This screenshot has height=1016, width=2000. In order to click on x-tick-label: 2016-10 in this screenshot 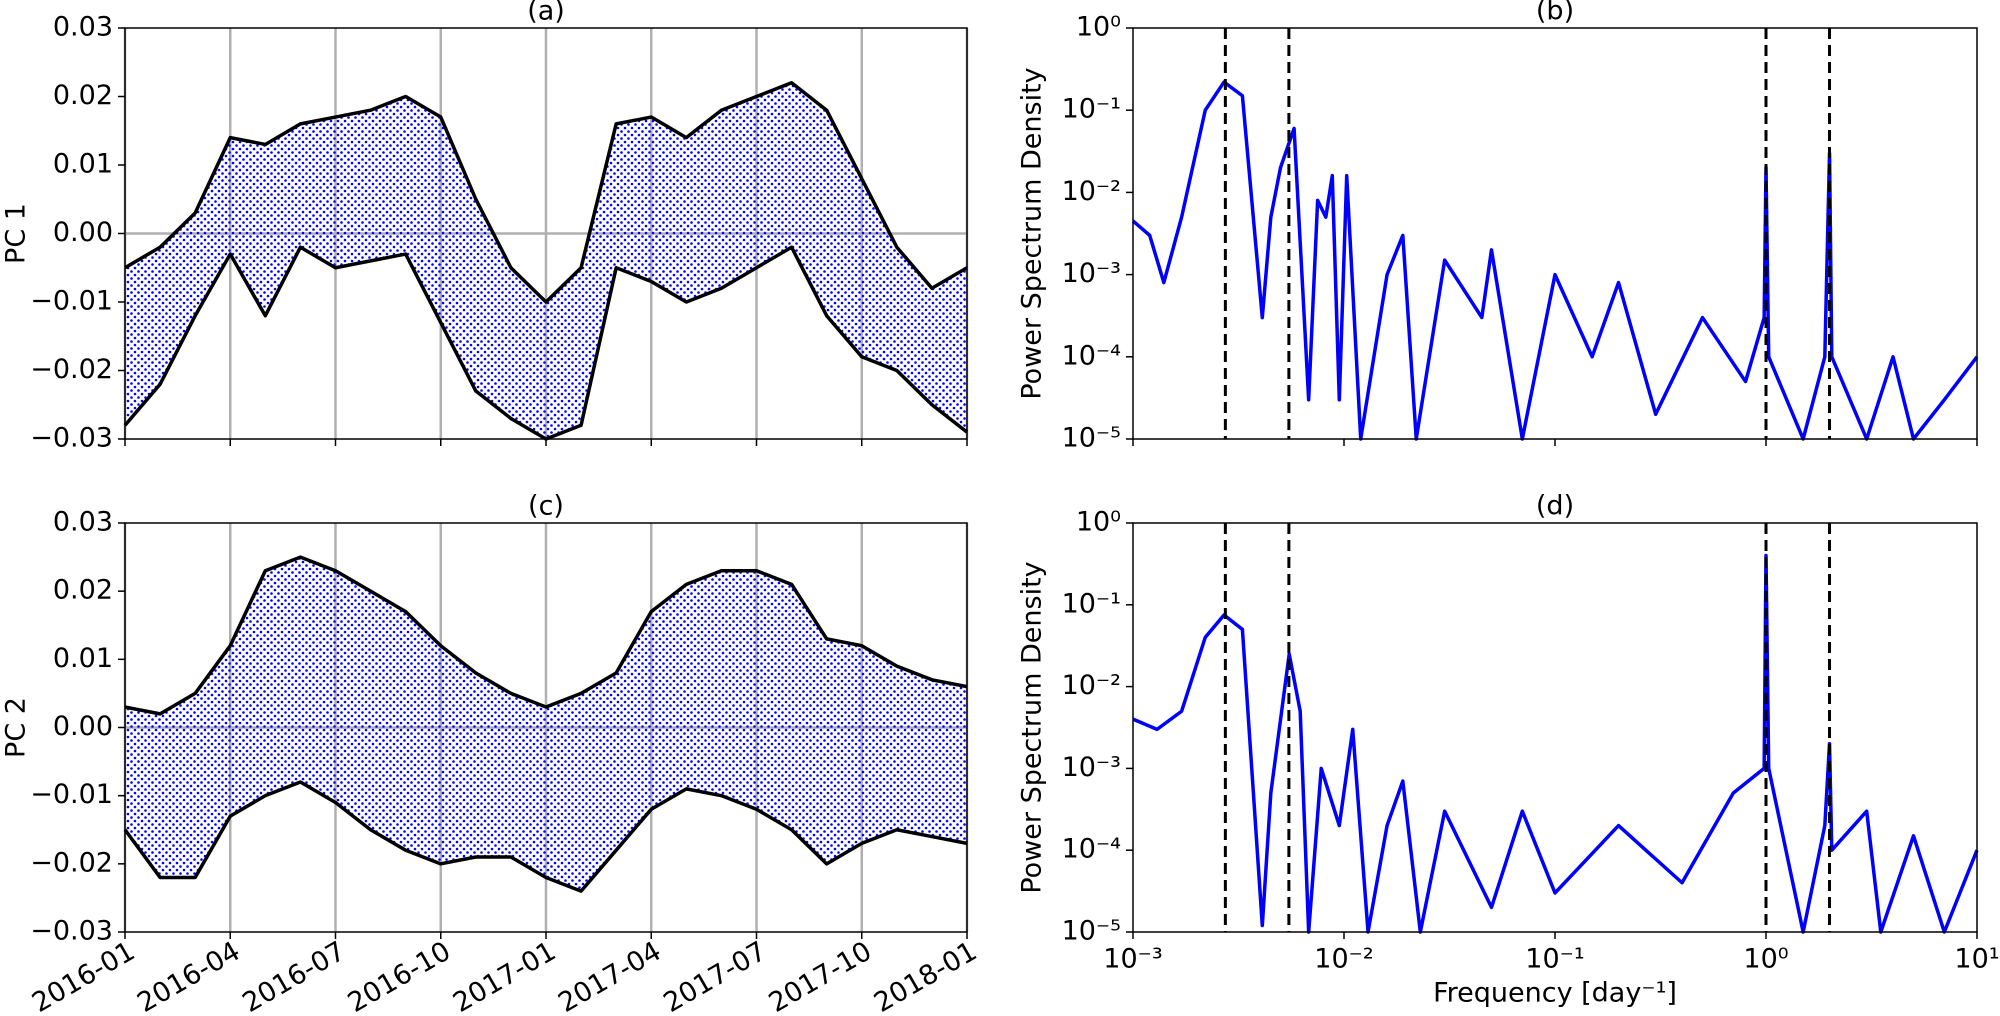, I will do `click(399, 976)`.